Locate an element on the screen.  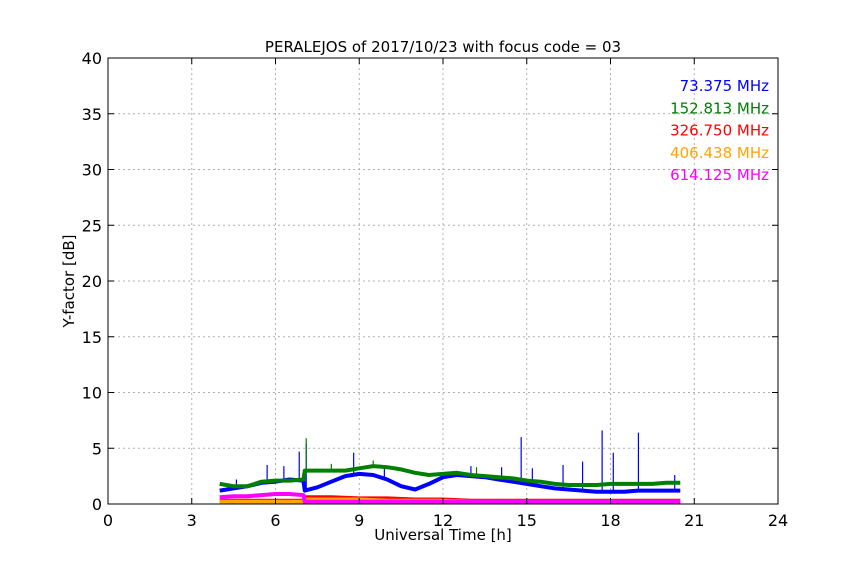
legend-entry: 152.813 MHz is located at coordinates (719, 108).